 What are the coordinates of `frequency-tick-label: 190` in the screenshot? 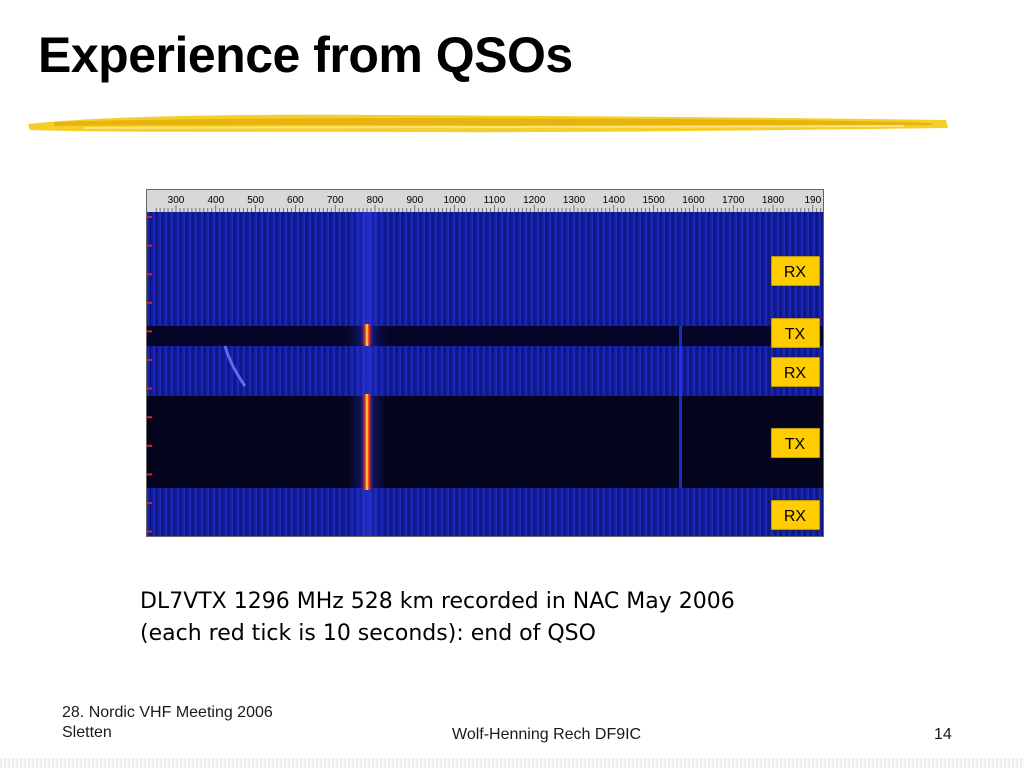 It's located at (812, 200).